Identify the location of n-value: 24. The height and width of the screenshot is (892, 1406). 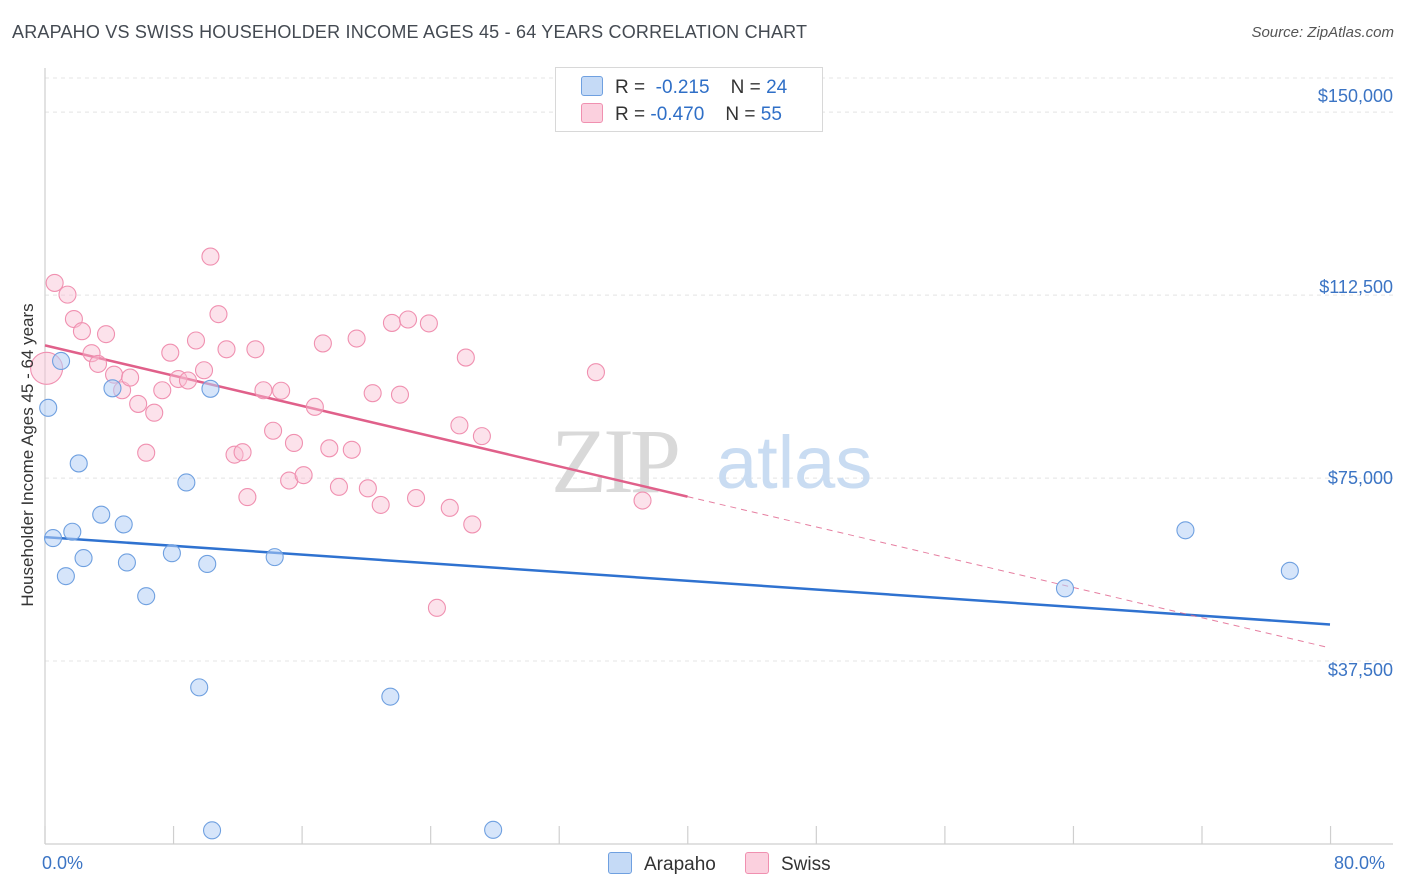
(777, 87).